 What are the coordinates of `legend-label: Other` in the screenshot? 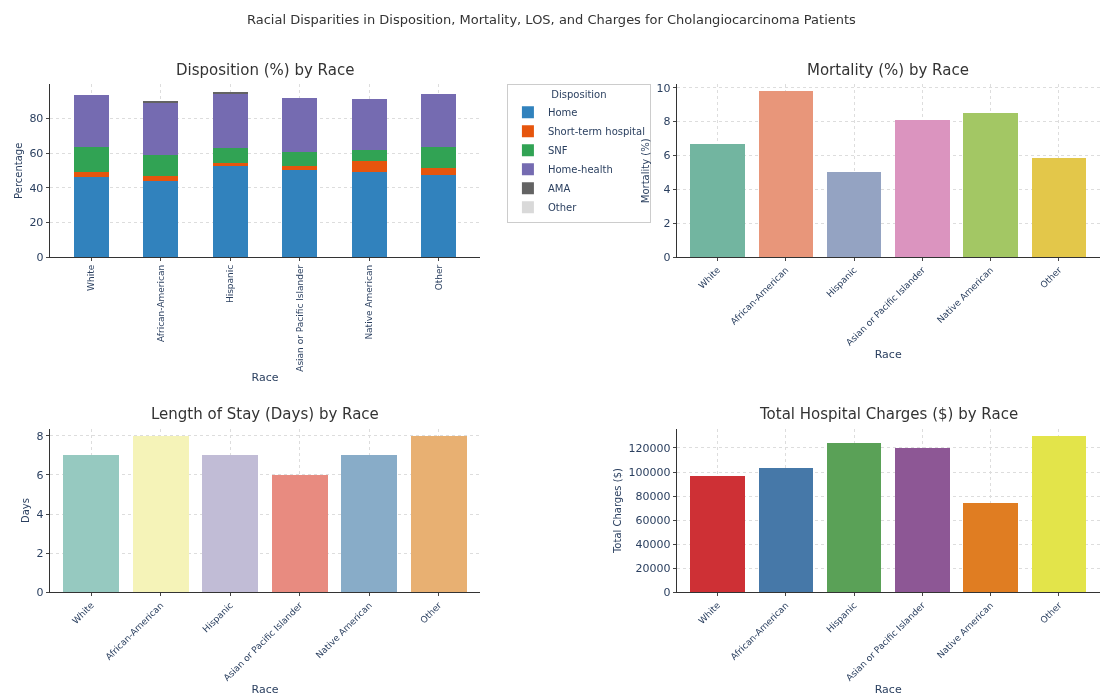 It's located at (562, 208).